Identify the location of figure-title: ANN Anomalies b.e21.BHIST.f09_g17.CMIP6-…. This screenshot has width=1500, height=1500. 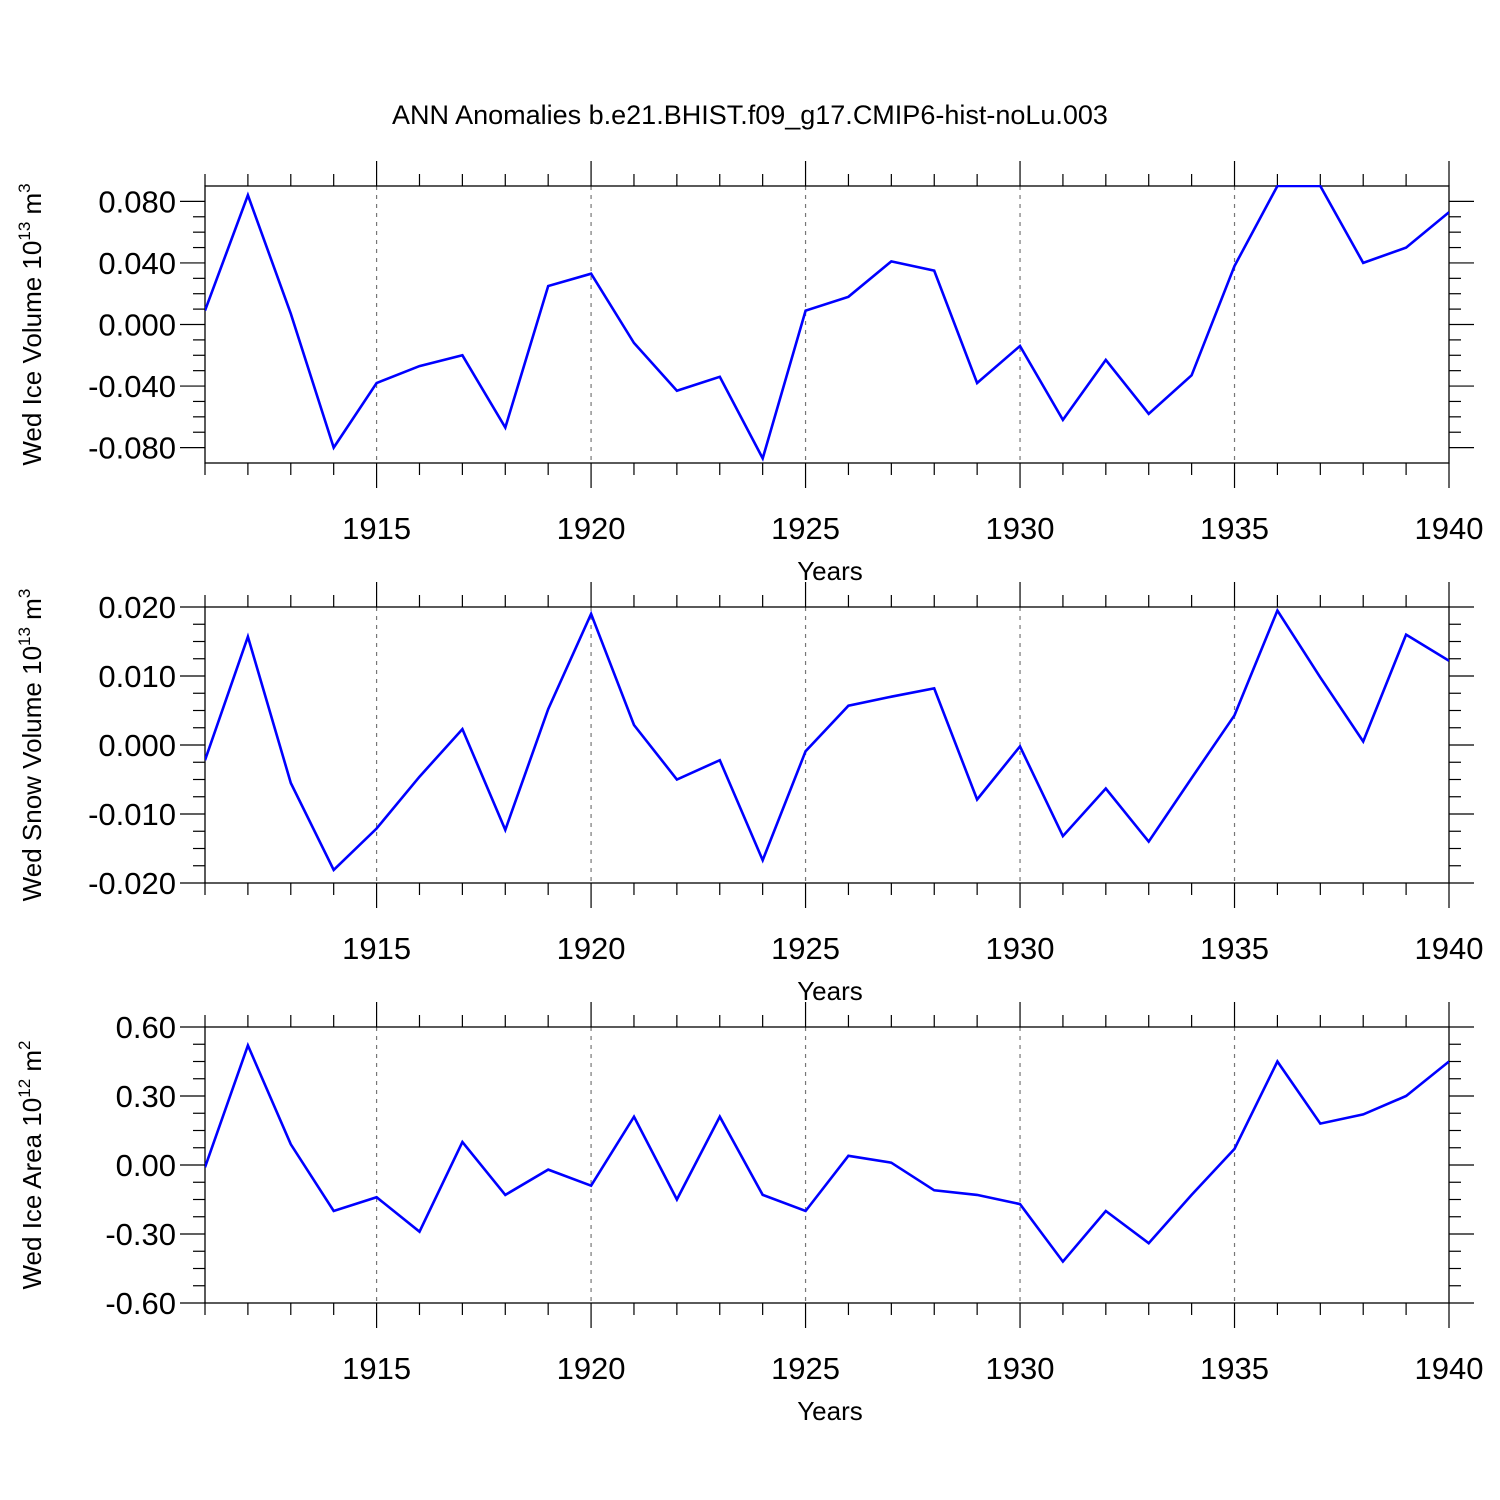
(750, 115).